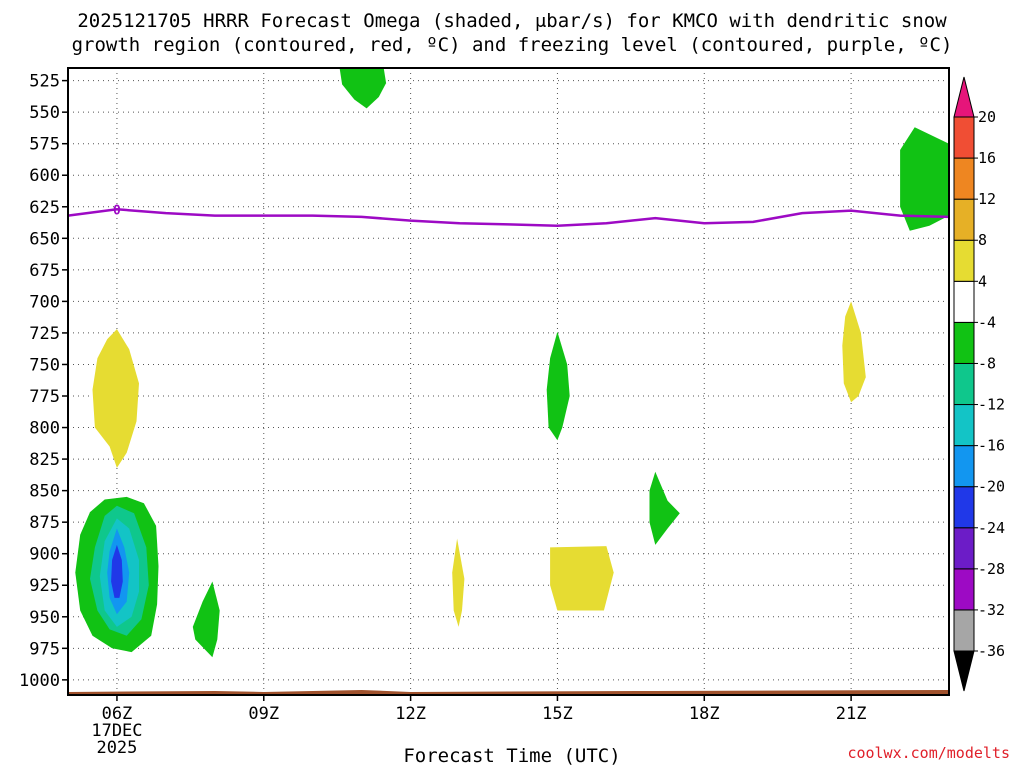 The width and height of the screenshot is (1024, 768). I want to click on x-axis-label: Forecast Time (UTC), so click(512, 756).